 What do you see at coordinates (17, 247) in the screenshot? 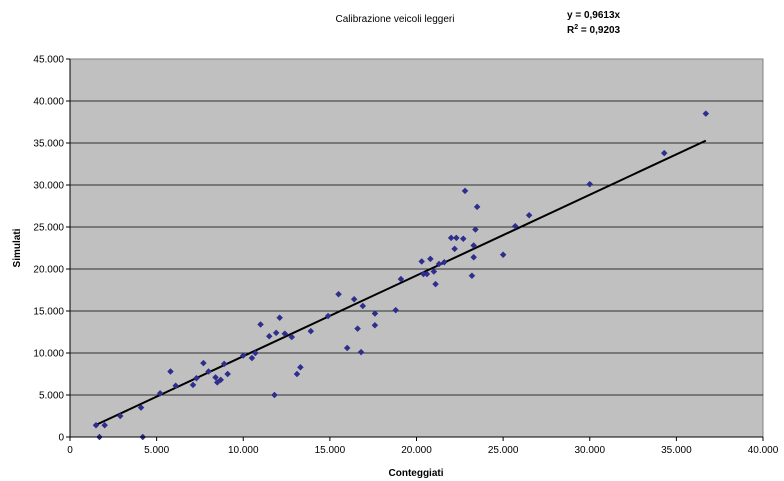
I see `y-axis-title: Simulati` at bounding box center [17, 247].